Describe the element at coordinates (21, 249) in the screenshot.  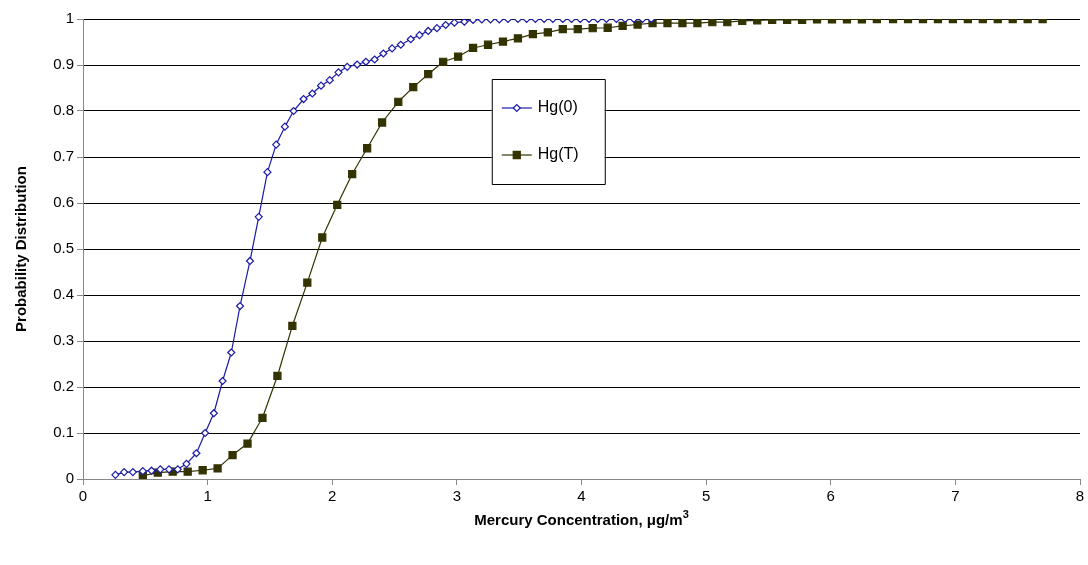
I see `y-axis-title: Probability Distribution` at that location.